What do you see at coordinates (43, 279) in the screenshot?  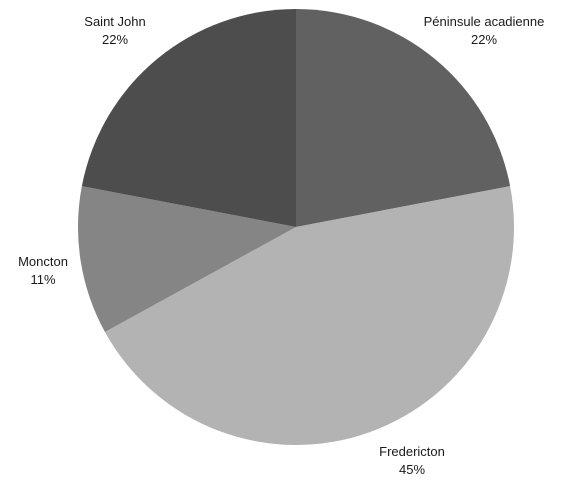 I see `slice-percent-label: 11%` at bounding box center [43, 279].